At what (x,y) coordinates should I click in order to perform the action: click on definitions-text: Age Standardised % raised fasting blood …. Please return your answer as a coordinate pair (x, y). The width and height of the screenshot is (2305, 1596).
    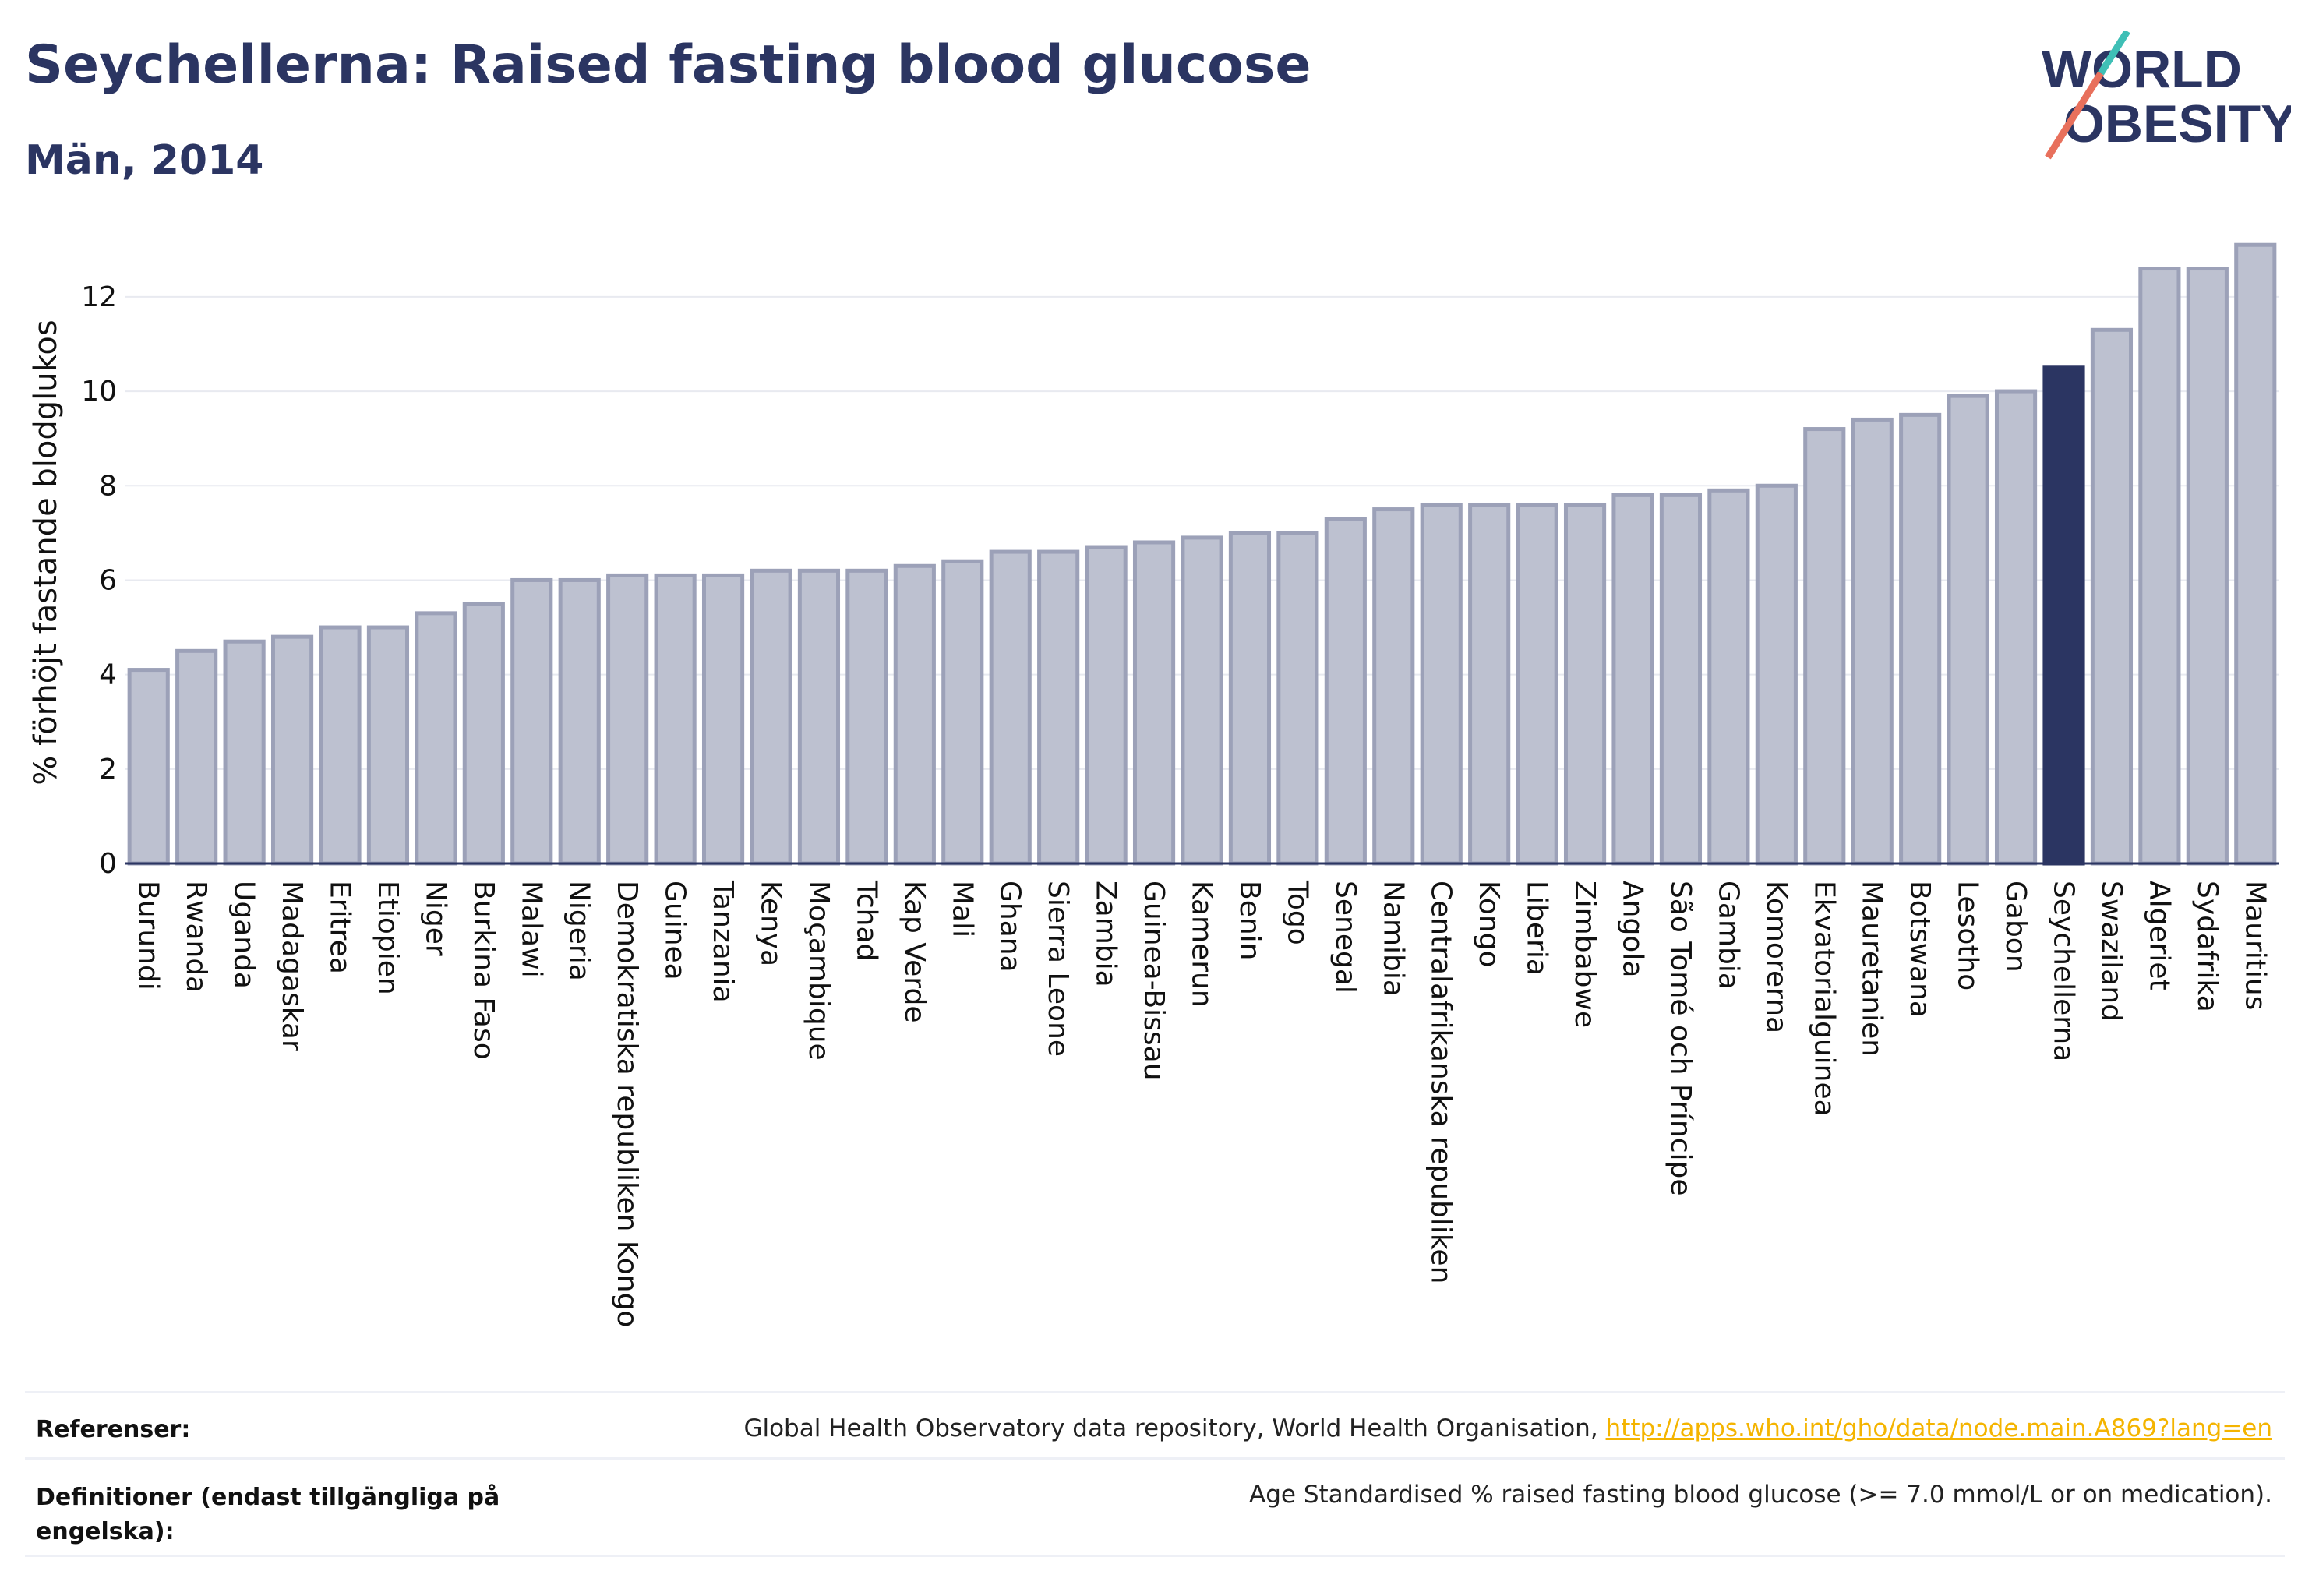
    Looking at the image, I should click on (1760, 1495).